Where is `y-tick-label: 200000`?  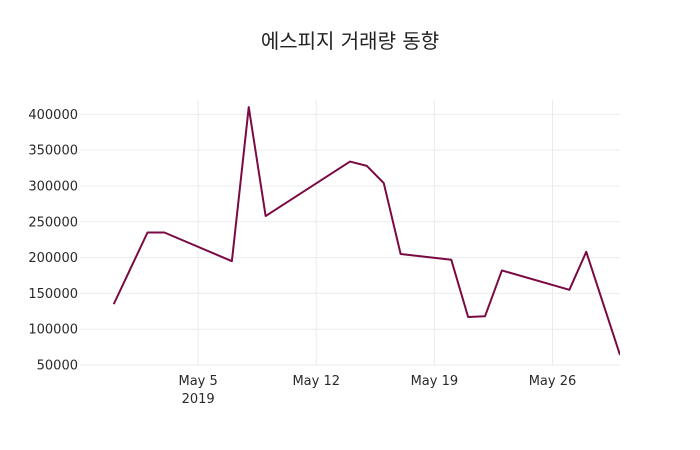 y-tick-label: 200000 is located at coordinates (53, 258).